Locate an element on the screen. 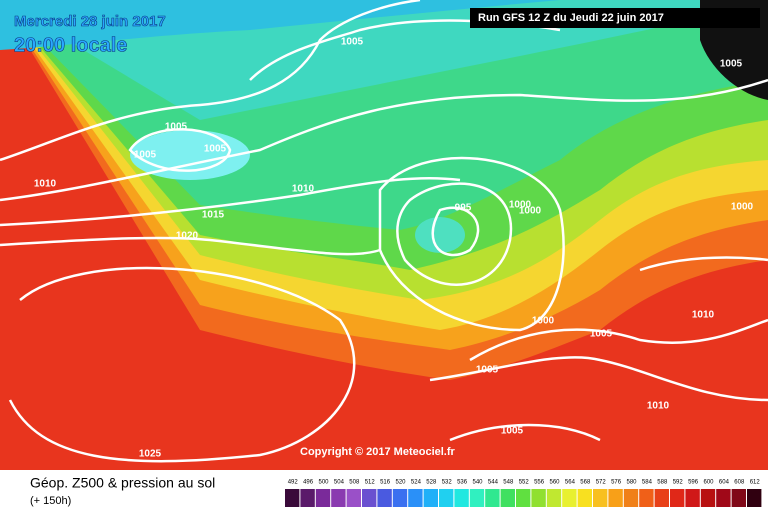  legend-label: 500 is located at coordinates (323, 483).